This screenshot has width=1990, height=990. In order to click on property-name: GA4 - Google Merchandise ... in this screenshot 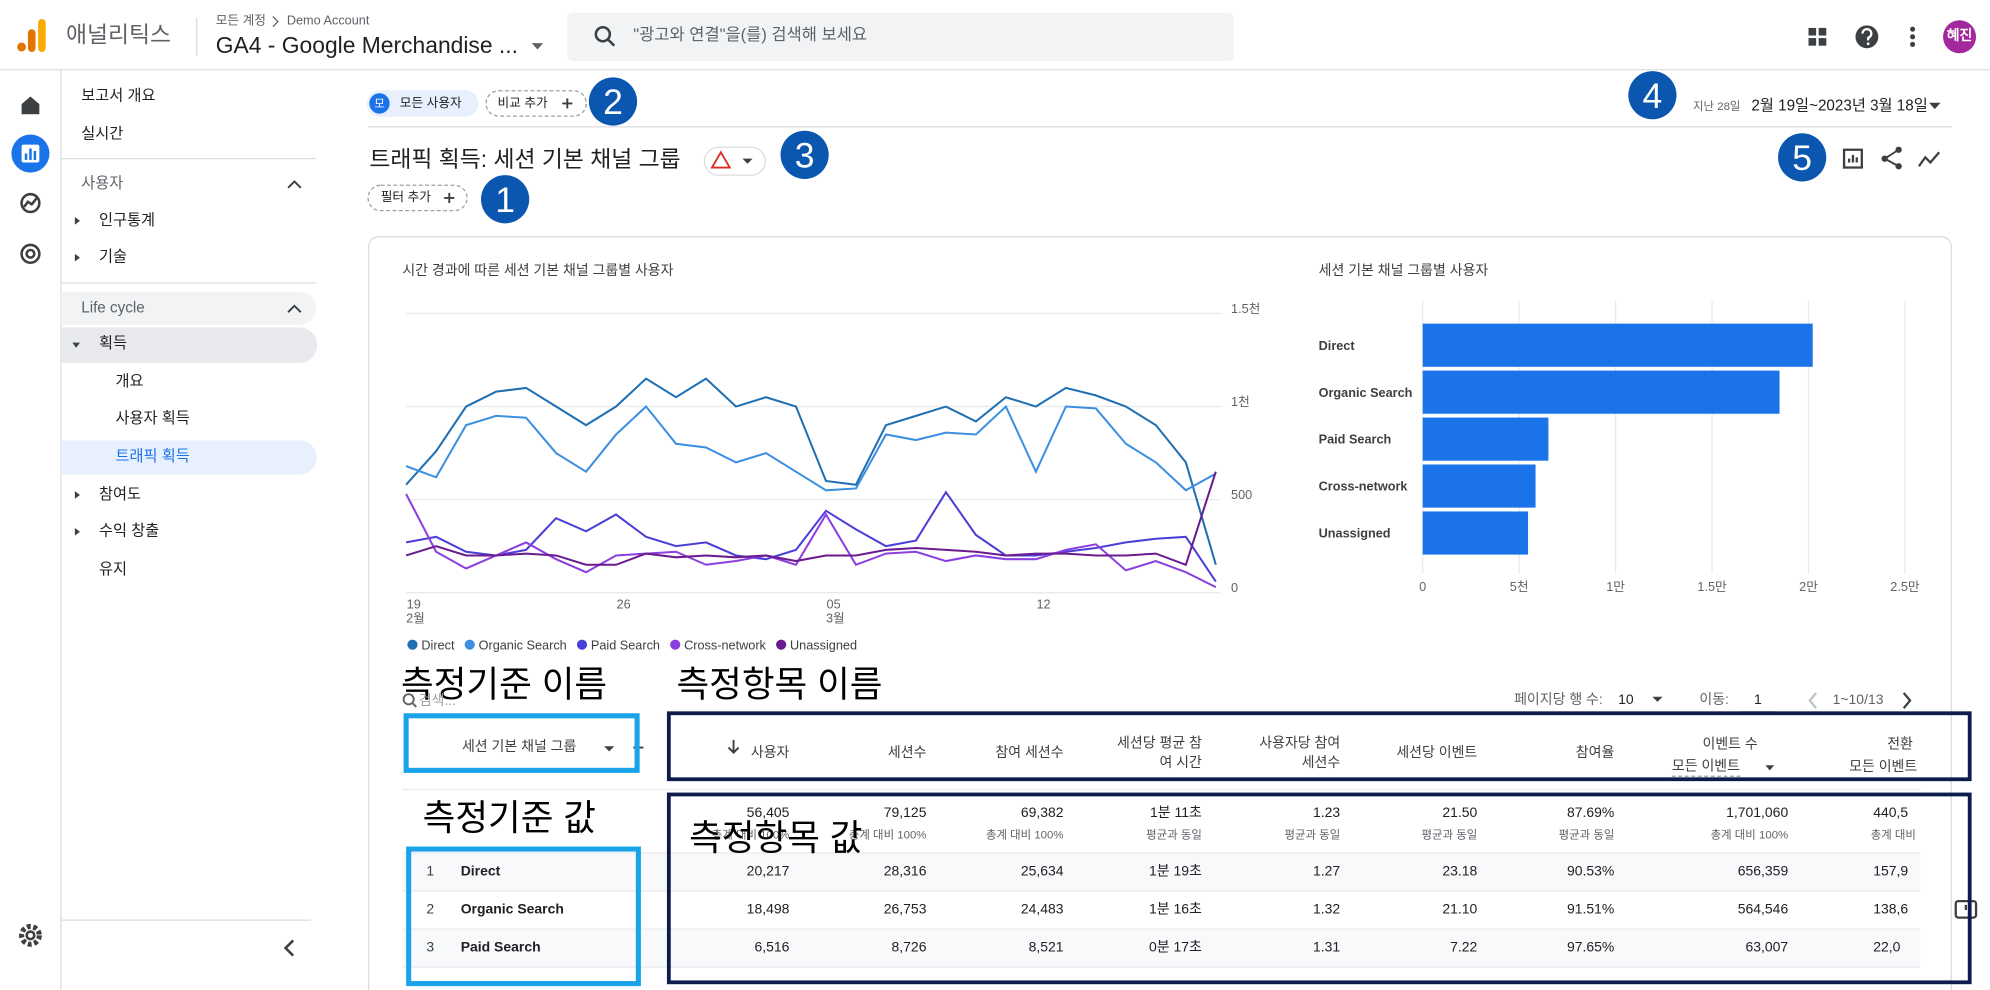, I will do `click(366, 45)`.